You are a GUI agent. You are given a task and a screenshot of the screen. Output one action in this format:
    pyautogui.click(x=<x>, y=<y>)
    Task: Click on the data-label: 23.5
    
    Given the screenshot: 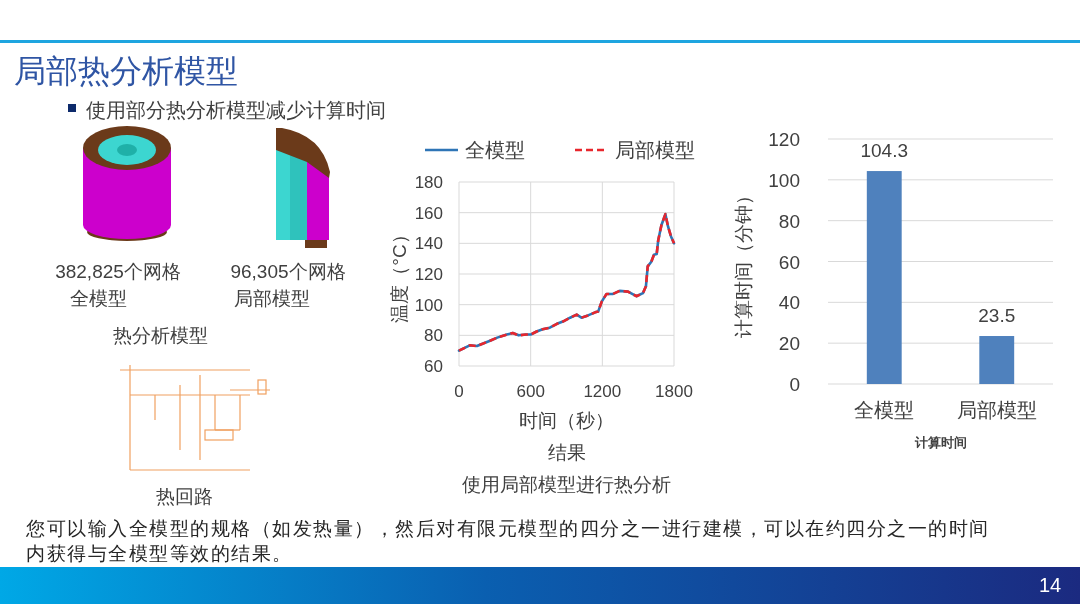 What is the action you would take?
    pyautogui.click(x=997, y=316)
    